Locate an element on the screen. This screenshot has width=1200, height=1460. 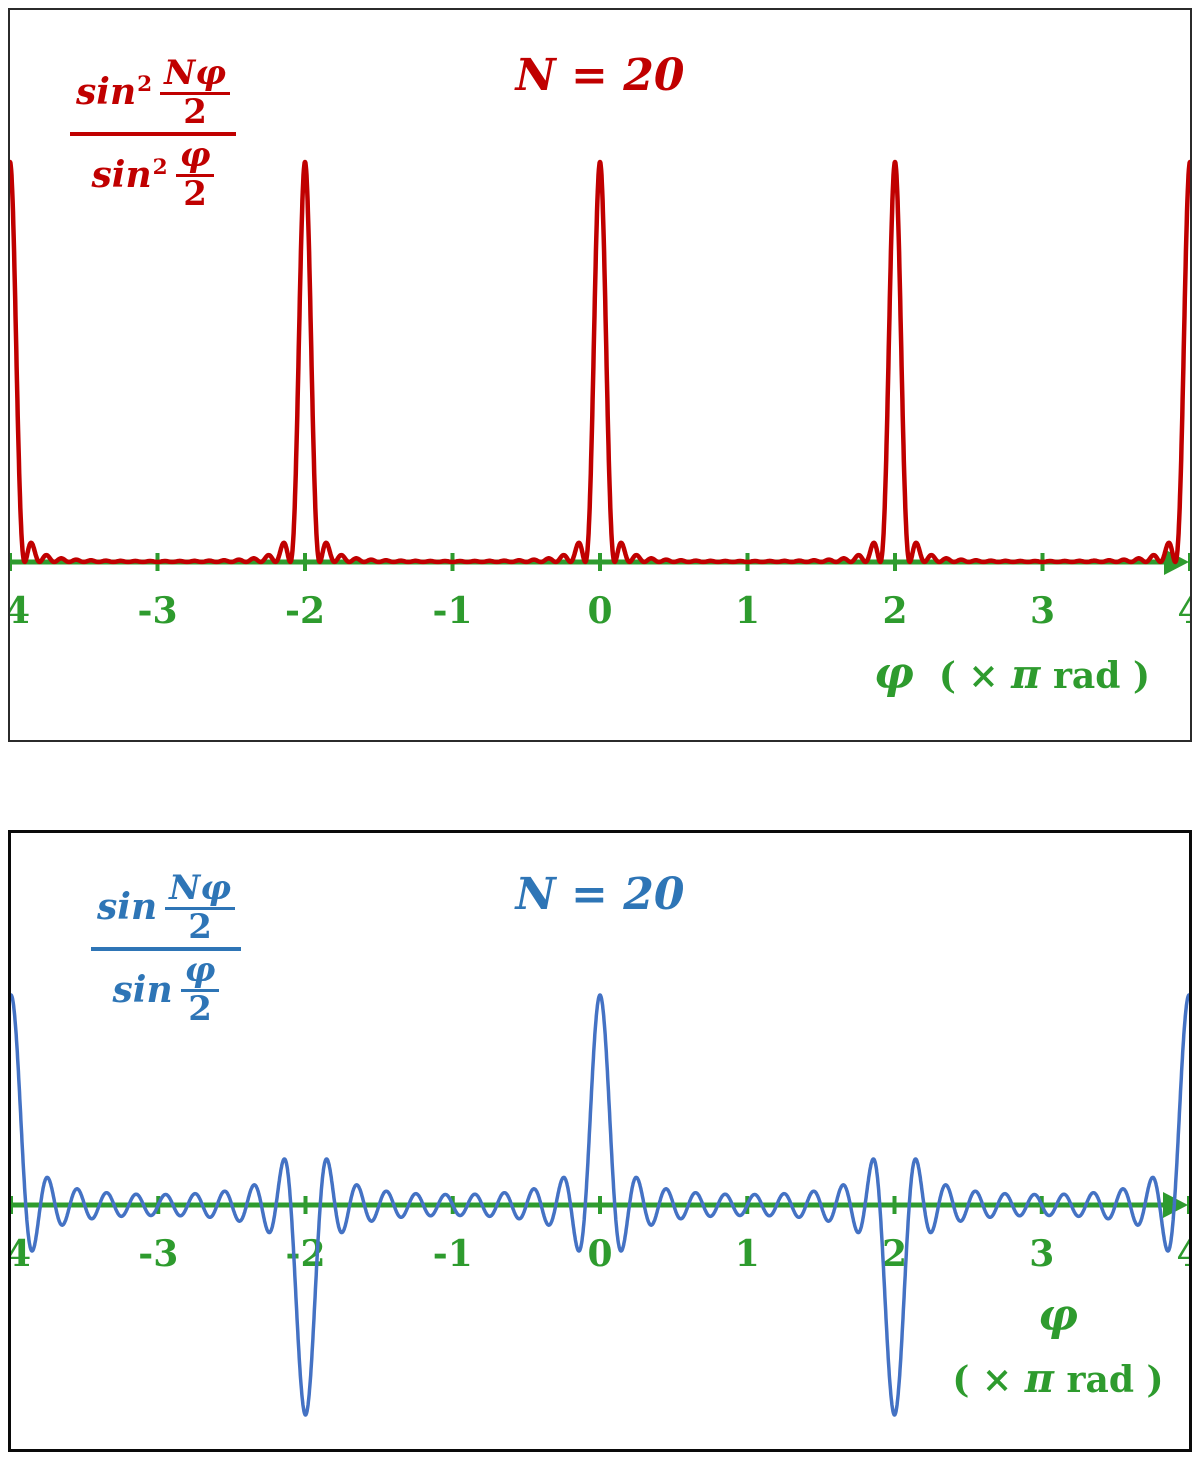
formula-bottom-denominator: sin φ 2 is located at coordinates (166, 990).